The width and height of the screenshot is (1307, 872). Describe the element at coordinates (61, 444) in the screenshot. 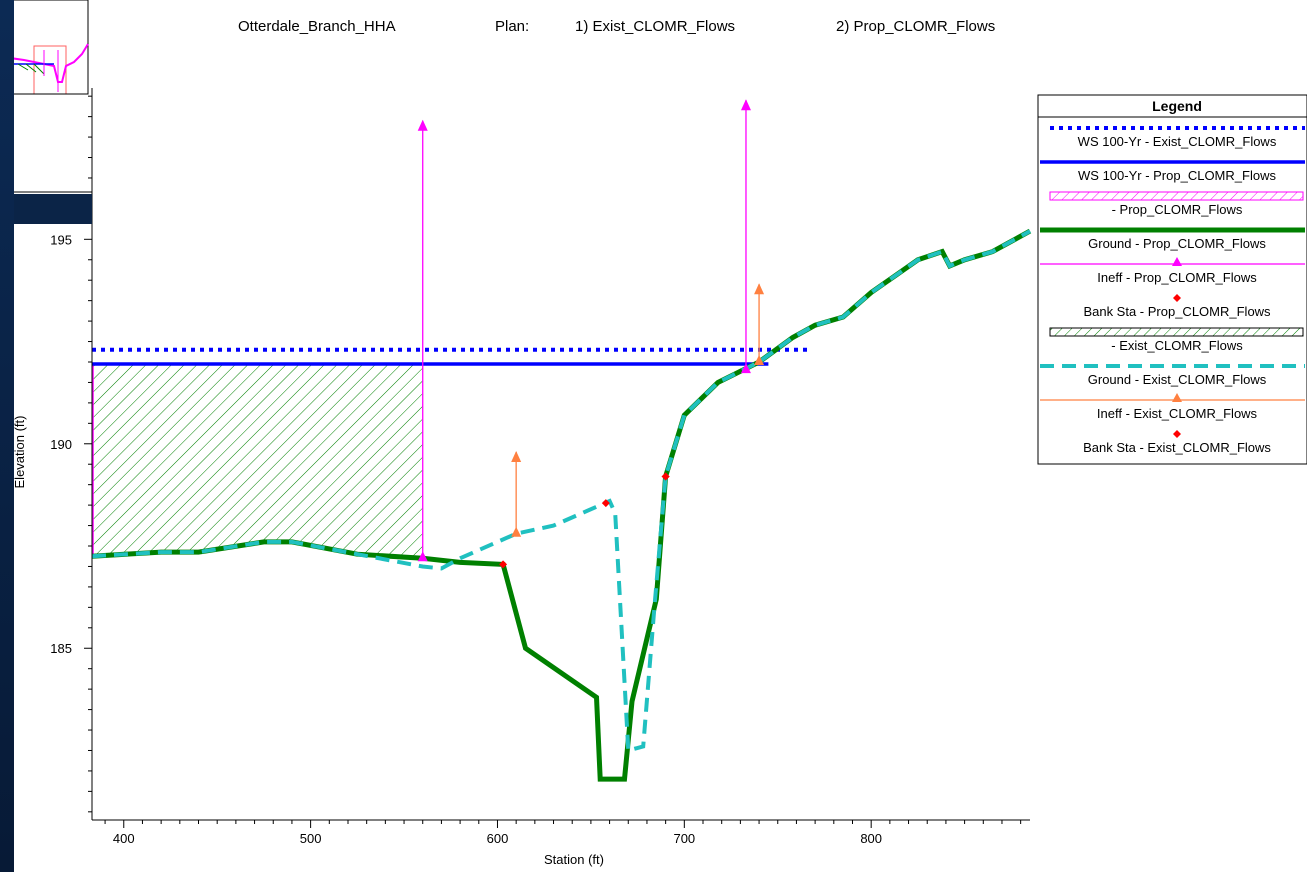

I see `y-tick-label-190: 190` at that location.